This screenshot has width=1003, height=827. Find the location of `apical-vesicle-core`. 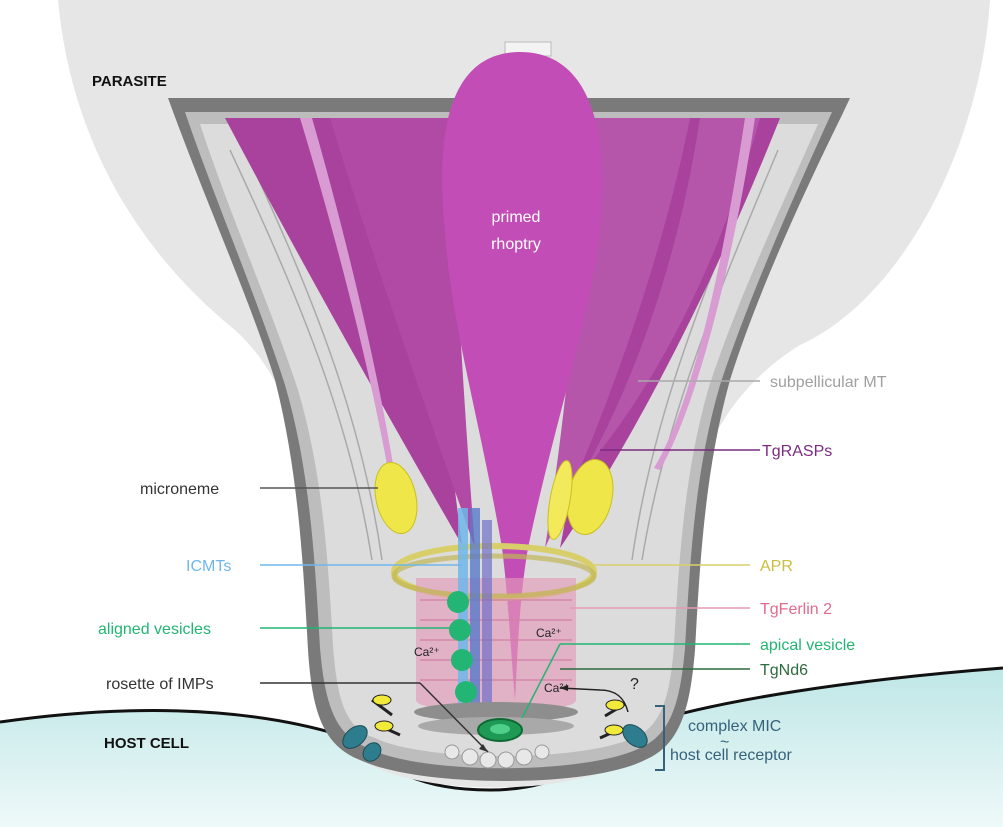

apical-vesicle-core is located at coordinates (500, 729).